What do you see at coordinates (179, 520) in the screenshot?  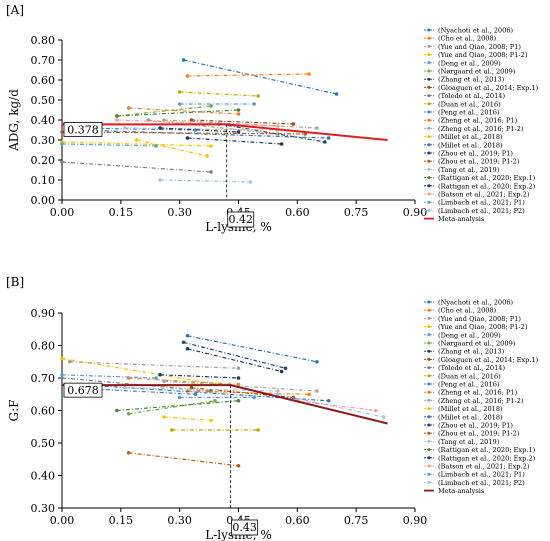 I see `x-tick-label: 0.30` at bounding box center [179, 520].